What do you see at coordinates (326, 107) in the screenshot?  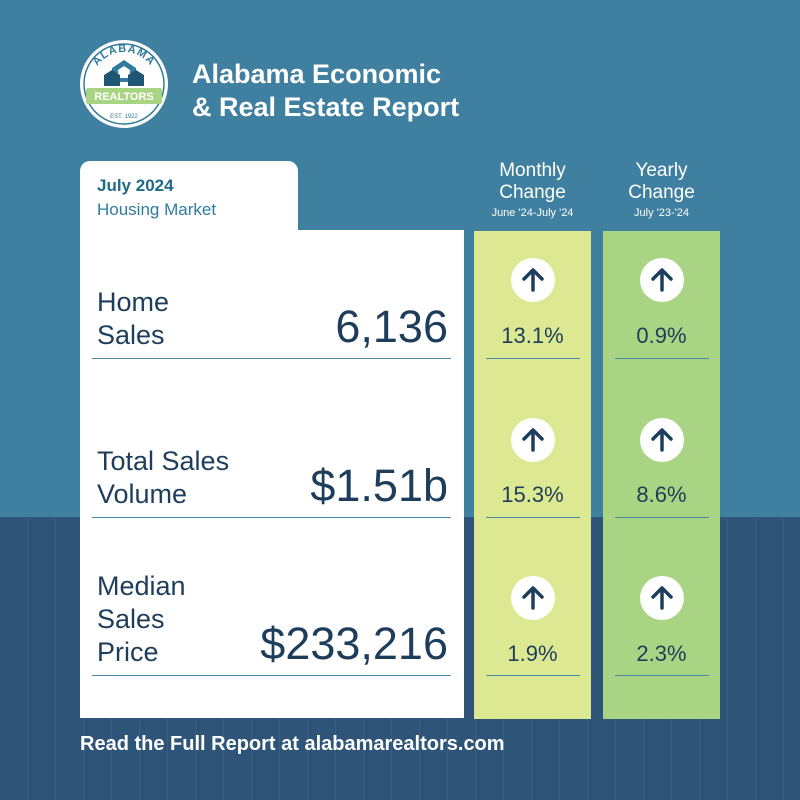 I see `title-line-2: & Real Estate Report` at bounding box center [326, 107].